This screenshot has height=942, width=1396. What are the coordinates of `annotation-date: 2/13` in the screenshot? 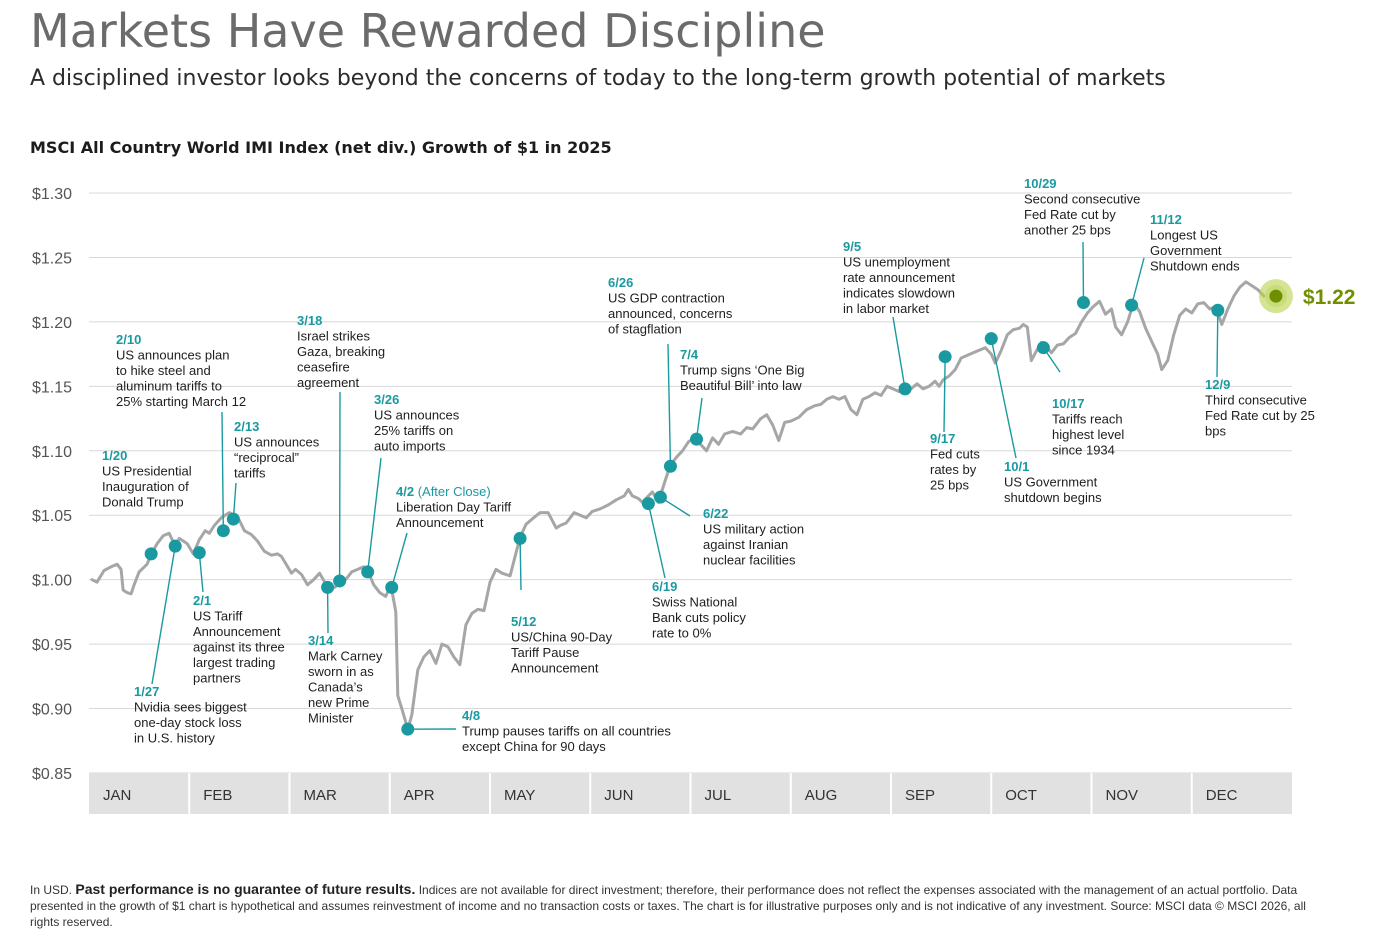 It's located at (246, 426).